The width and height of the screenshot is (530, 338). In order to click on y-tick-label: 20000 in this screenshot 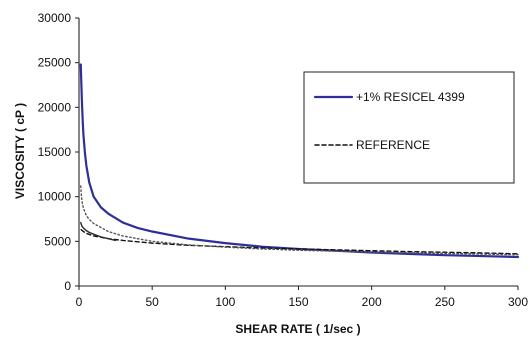, I will do `click(55, 107)`.